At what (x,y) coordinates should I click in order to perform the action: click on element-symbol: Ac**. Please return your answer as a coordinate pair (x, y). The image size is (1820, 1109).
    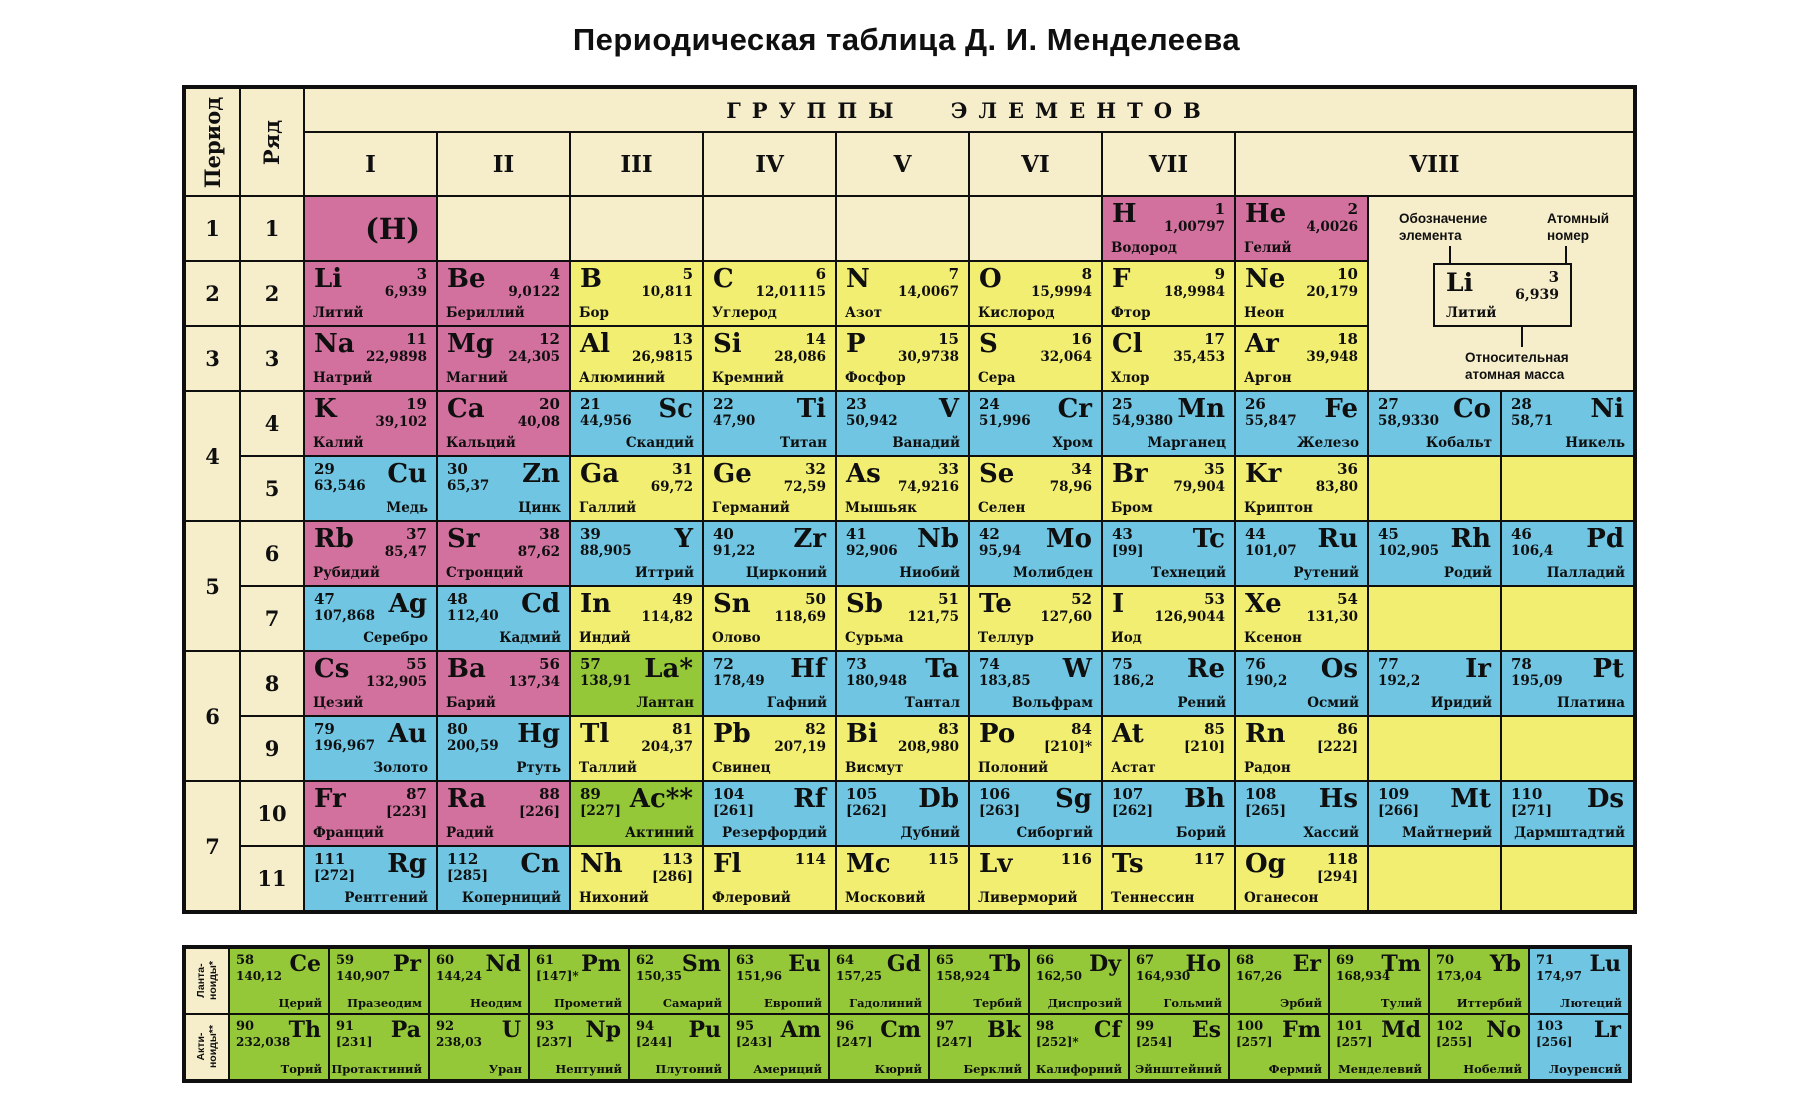
    Looking at the image, I should click on (661, 799).